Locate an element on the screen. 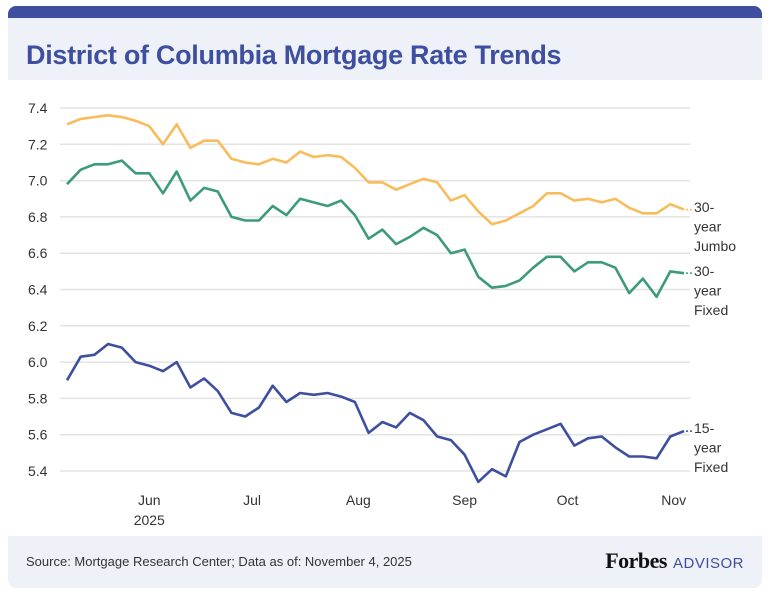 This screenshot has width=768, height=593. series-label: Jumbo is located at coordinates (715, 246).